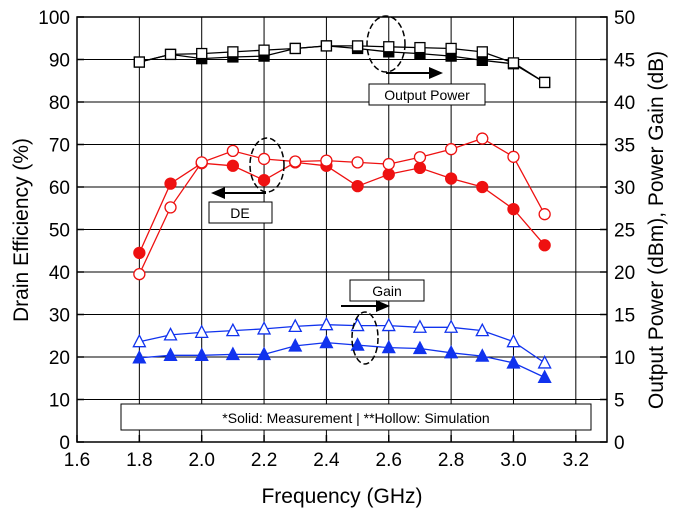  Describe the element at coordinates (64, 443) in the screenshot. I see `y-tick-label: 0` at that location.